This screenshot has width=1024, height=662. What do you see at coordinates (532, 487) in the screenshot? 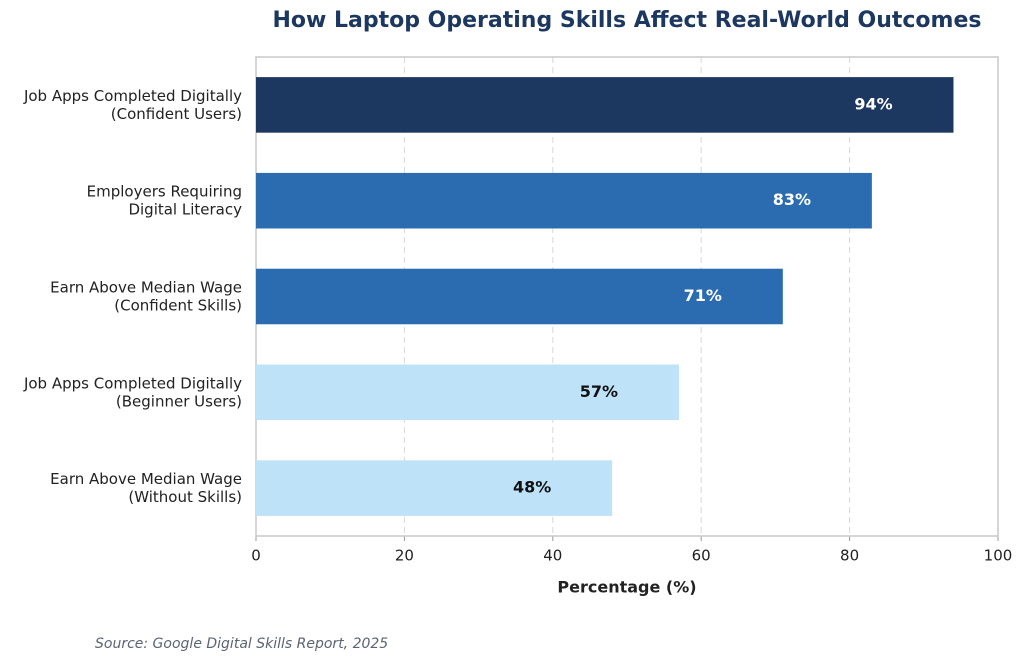
I see `value-label: 48%` at bounding box center [532, 487].